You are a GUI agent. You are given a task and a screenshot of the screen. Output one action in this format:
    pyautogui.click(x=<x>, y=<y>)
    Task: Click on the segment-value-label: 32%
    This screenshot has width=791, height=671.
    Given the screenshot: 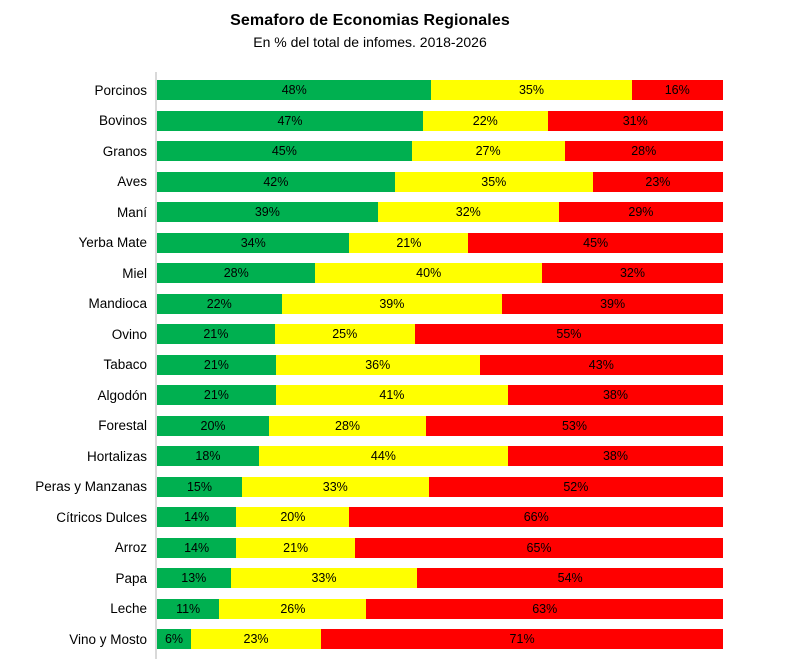 What is the action you would take?
    pyautogui.click(x=468, y=212)
    